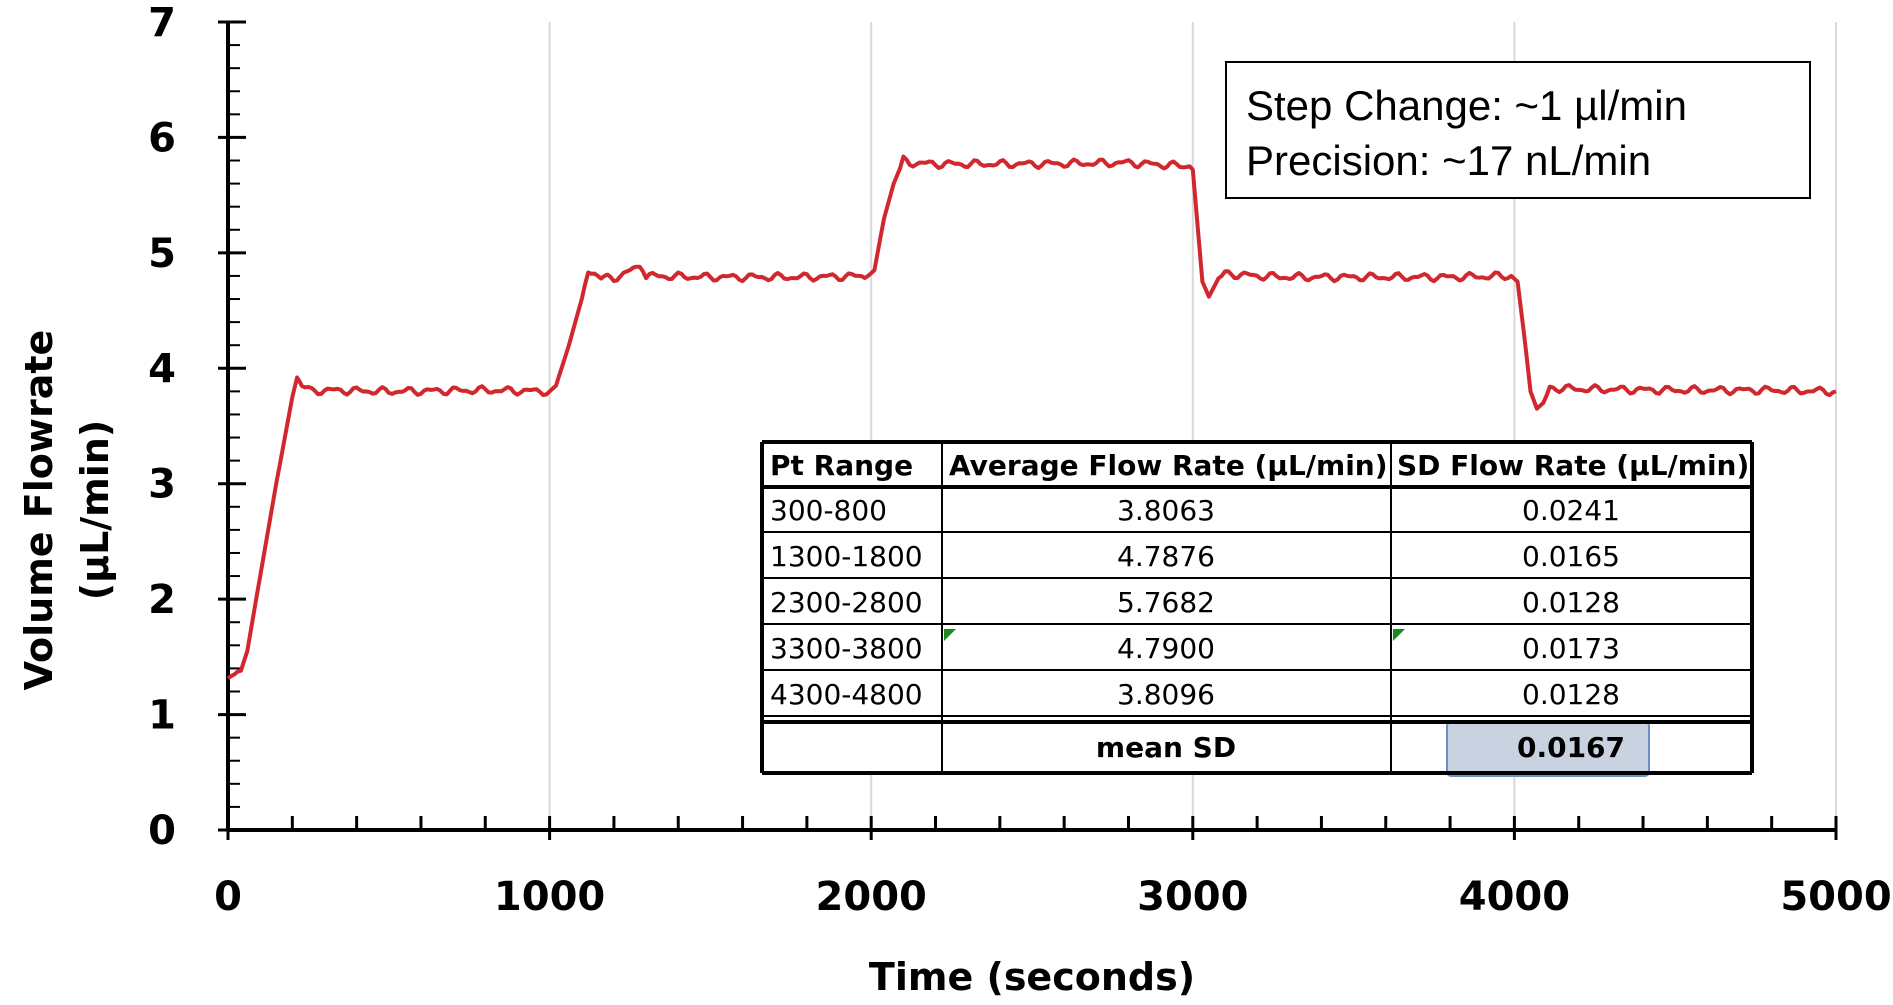 Image resolution: width=1893 pixels, height=1005 pixels. Describe the element at coordinates (1571, 556) in the screenshot. I see `table-cell: 0.0165` at that location.